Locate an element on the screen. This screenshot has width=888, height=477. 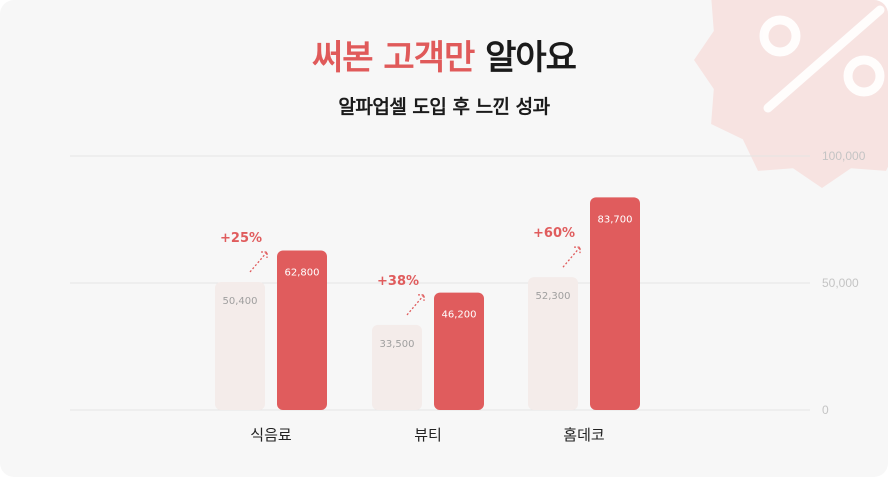
y-tick-label: 50,000 is located at coordinates (840, 283).